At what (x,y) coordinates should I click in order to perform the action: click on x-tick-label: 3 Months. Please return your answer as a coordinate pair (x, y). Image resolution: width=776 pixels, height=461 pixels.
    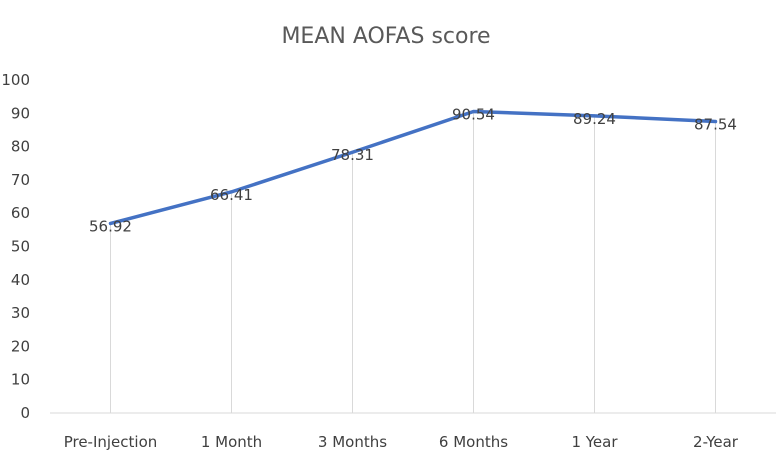
    Looking at the image, I should click on (352, 442).